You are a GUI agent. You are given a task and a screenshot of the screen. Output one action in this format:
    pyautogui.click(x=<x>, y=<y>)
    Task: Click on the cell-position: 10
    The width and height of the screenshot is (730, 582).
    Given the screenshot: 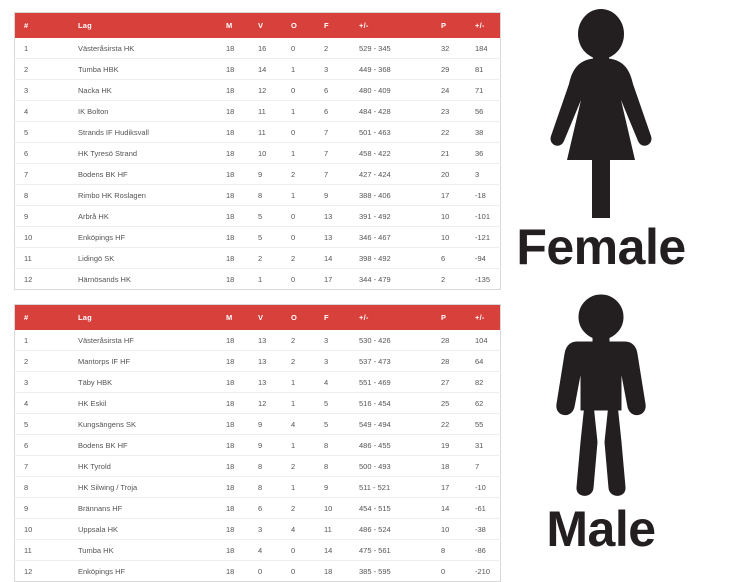 What is the action you would take?
    pyautogui.click(x=36, y=237)
    